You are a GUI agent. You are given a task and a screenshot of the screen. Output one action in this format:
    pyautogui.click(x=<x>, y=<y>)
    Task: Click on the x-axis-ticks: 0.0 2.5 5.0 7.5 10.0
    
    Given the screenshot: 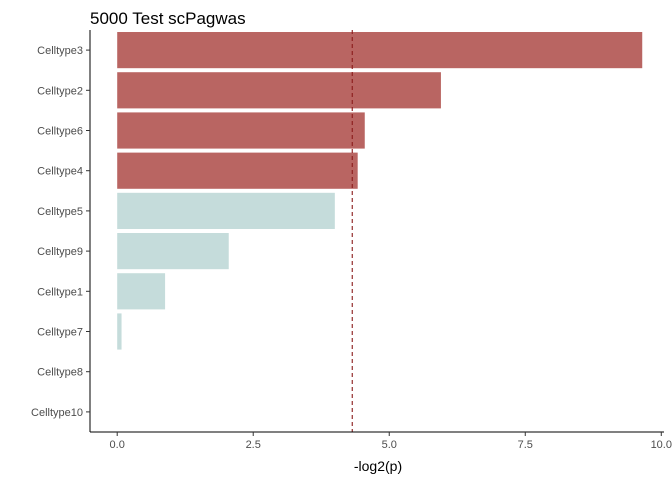 What is the action you would take?
    pyautogui.click(x=391, y=441)
    